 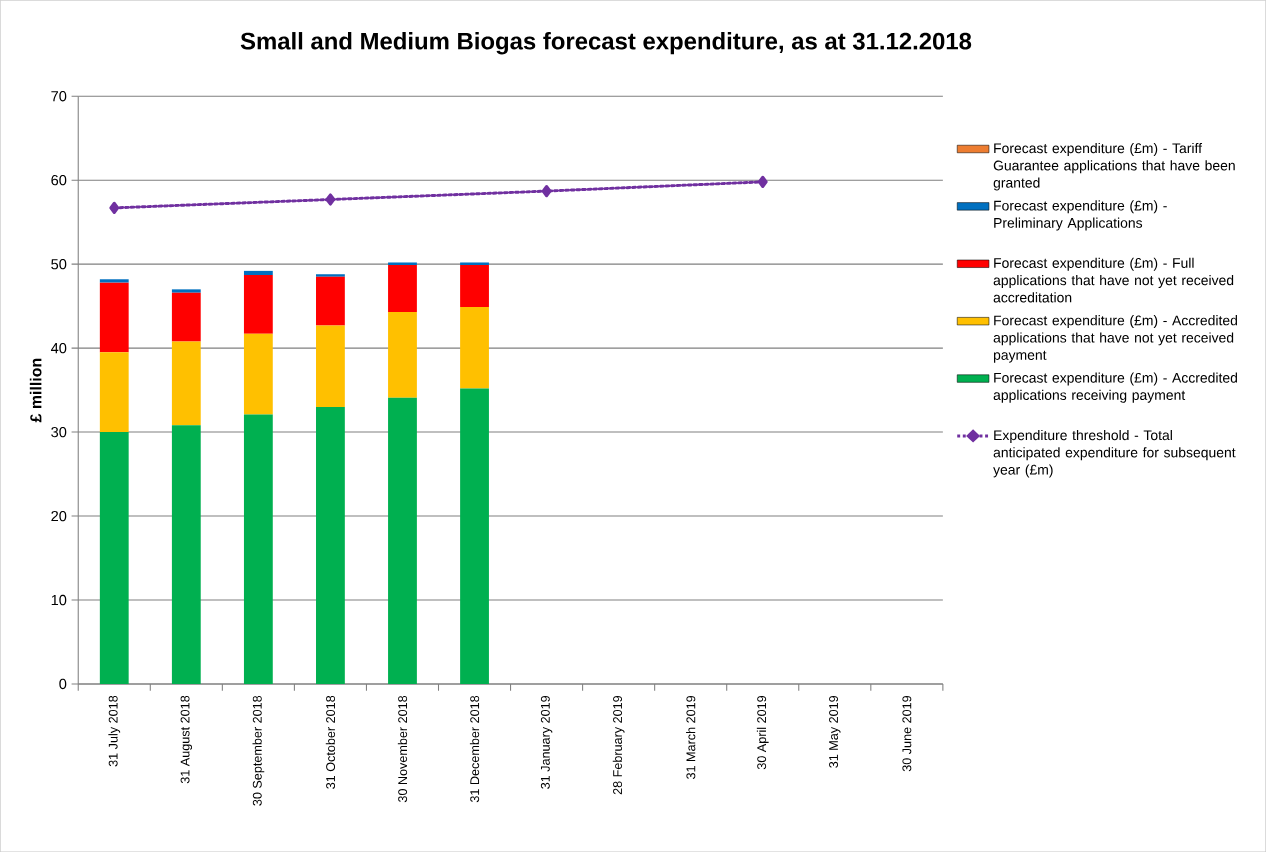 I want to click on y-tick-label: 30, so click(x=59, y=432).